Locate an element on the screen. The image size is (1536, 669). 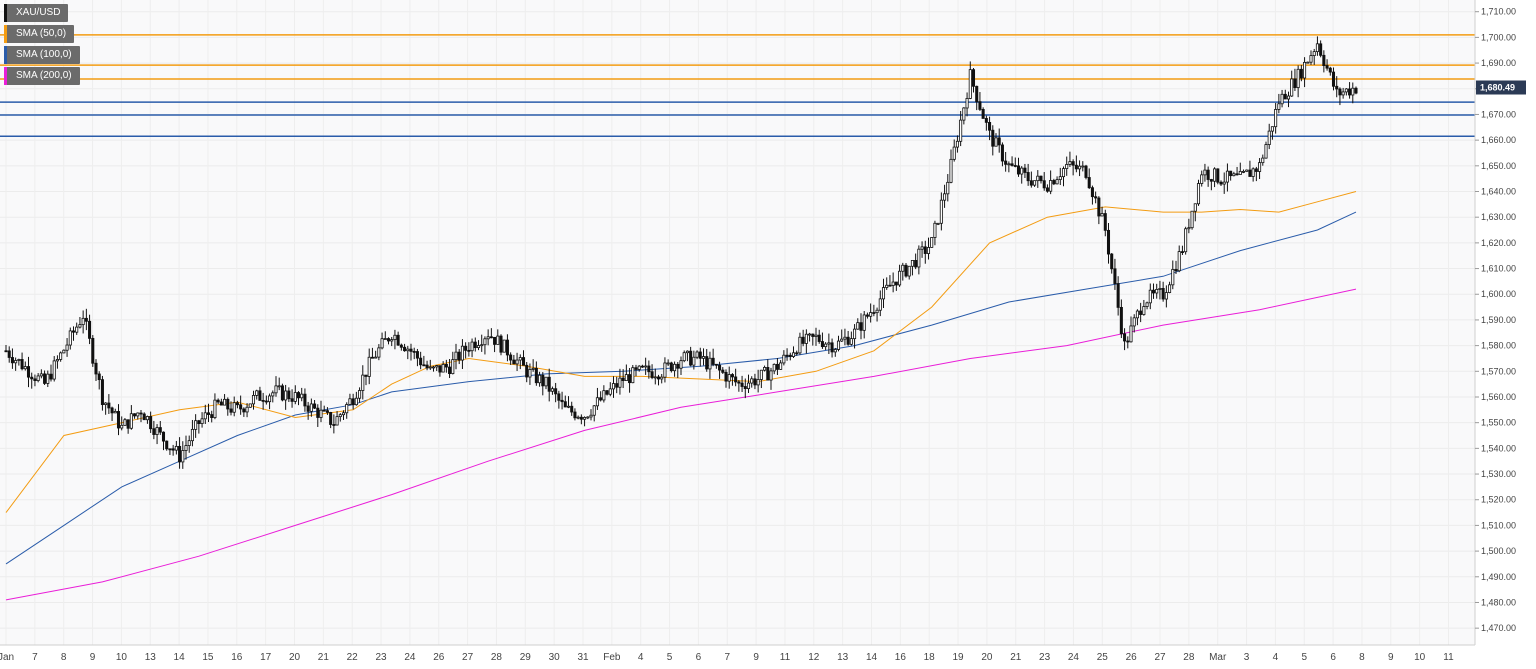
x-tick-label: 10 is located at coordinates (122, 657).